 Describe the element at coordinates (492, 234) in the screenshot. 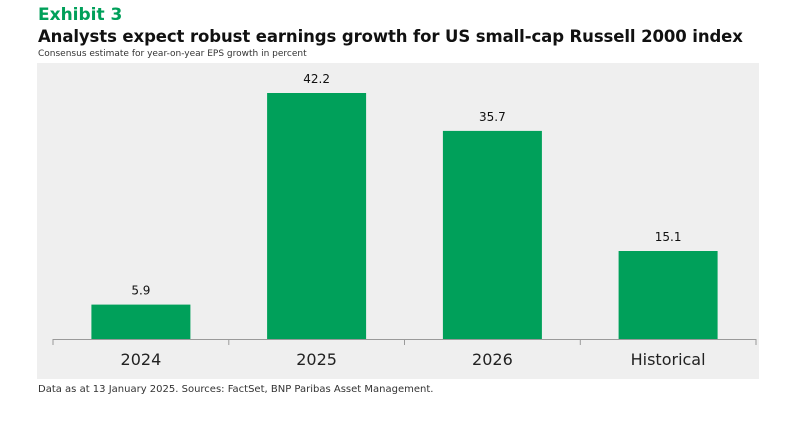

I see `bar-2026` at that location.